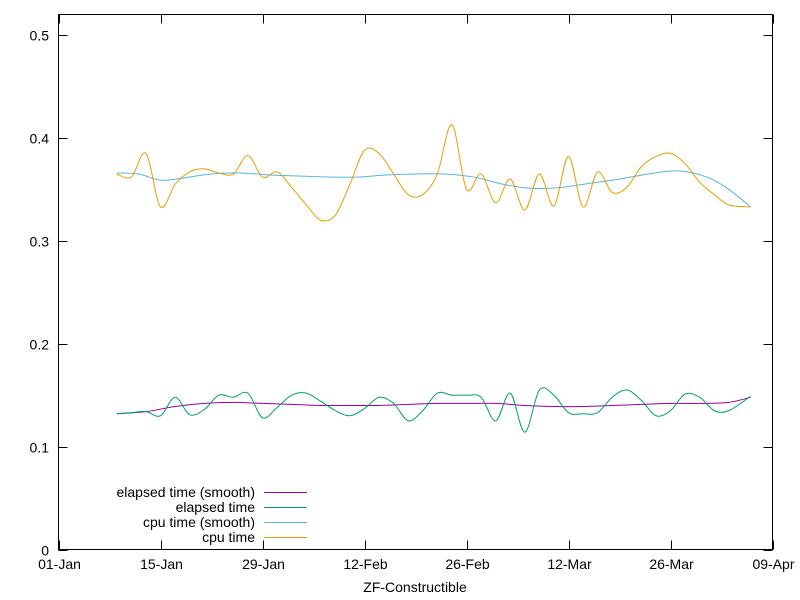  Describe the element at coordinates (40, 36) in the screenshot. I see `y-tick-label: 0.5` at that location.